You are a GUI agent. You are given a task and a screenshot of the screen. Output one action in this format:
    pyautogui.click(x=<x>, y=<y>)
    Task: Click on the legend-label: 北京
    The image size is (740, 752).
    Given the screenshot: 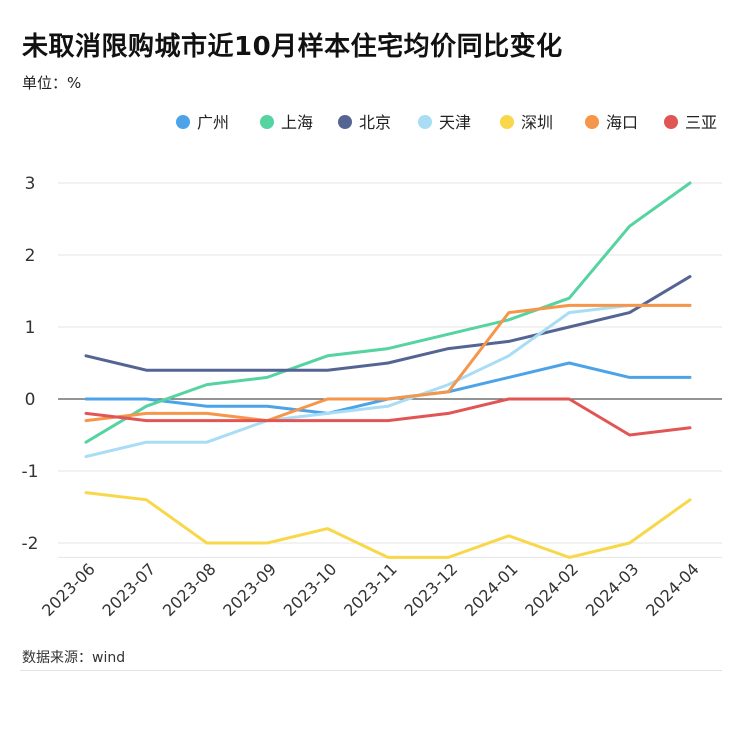 What is the action you would take?
    pyautogui.click(x=375, y=122)
    